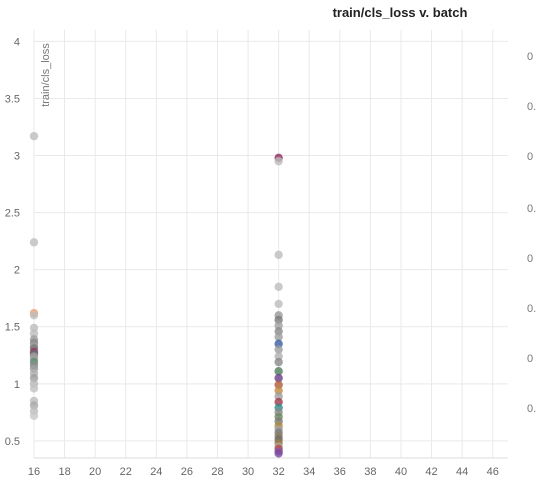 This screenshot has height=496, width=536. I want to click on x-tick-label: 42, so click(431, 472).